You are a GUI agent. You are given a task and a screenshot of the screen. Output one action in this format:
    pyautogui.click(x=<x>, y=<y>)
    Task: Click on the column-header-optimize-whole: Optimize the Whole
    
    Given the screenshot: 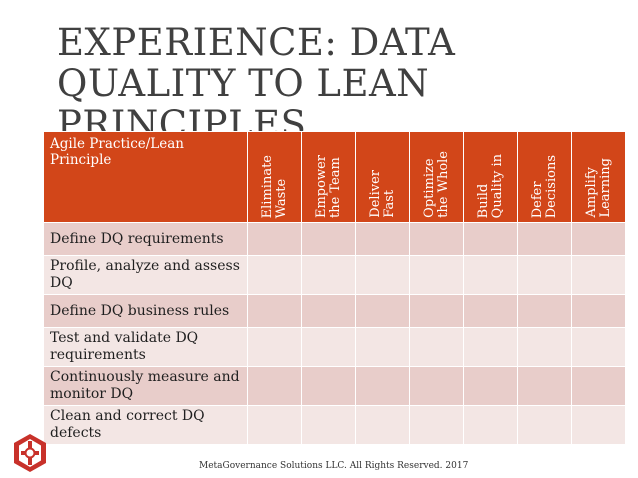 What is the action you would take?
    pyautogui.click(x=436, y=177)
    